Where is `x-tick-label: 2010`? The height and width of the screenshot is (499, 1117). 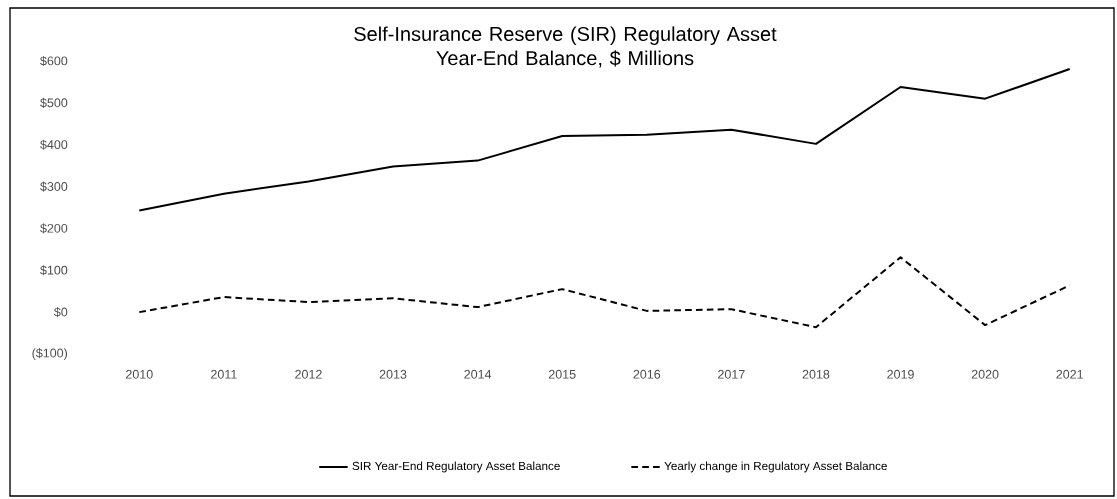
x-tick-label: 2010 is located at coordinates (139, 374).